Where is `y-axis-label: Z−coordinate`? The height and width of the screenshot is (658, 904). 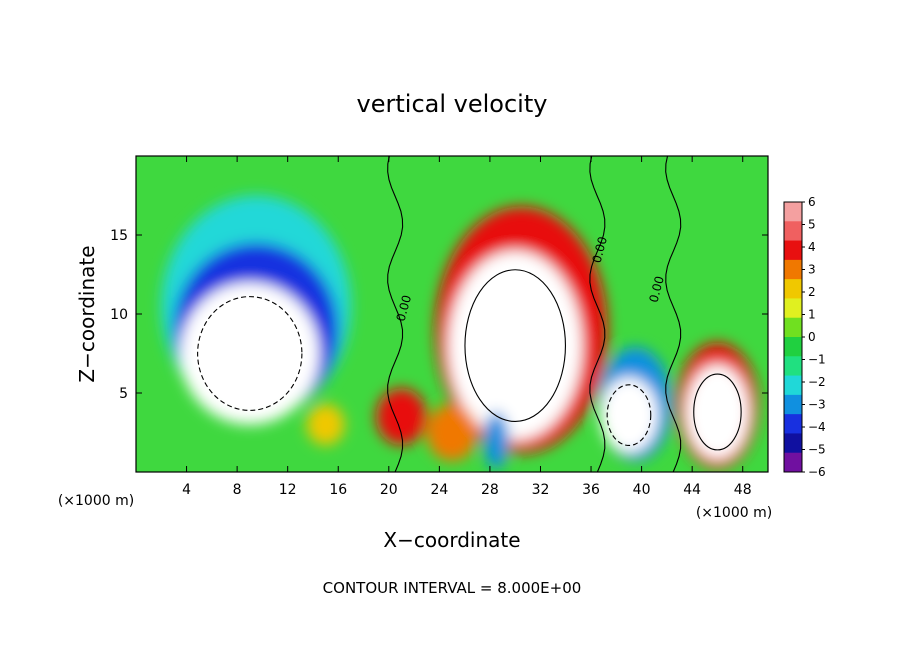 y-axis-label: Z−coordinate is located at coordinates (87, 313).